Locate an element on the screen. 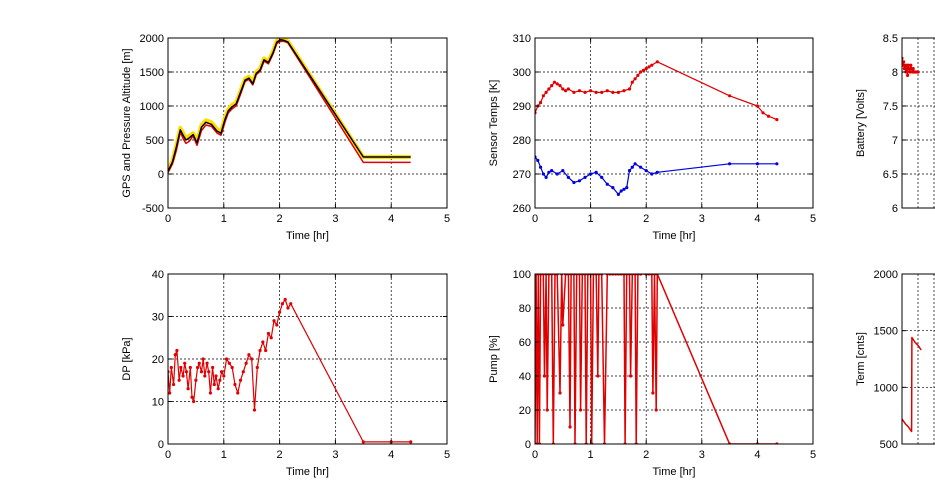 This screenshot has height=500, width=935. y-tick-label: 260 is located at coordinates (522, 209).